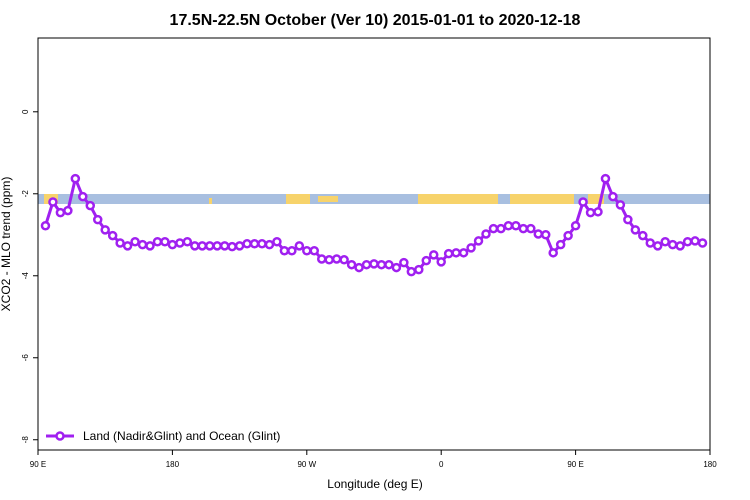  Describe the element at coordinates (374, 484) in the screenshot. I see `x-axis-title: Longitude (deg E)` at that location.